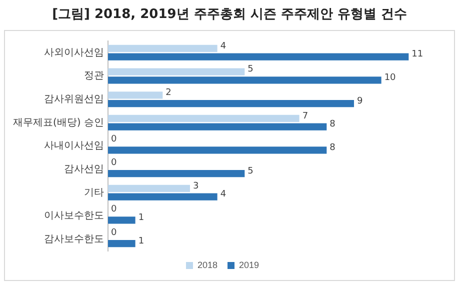 The image size is (459, 285). What do you see at coordinates (359, 101) in the screenshot?
I see `data-label: 9` at bounding box center [359, 101].